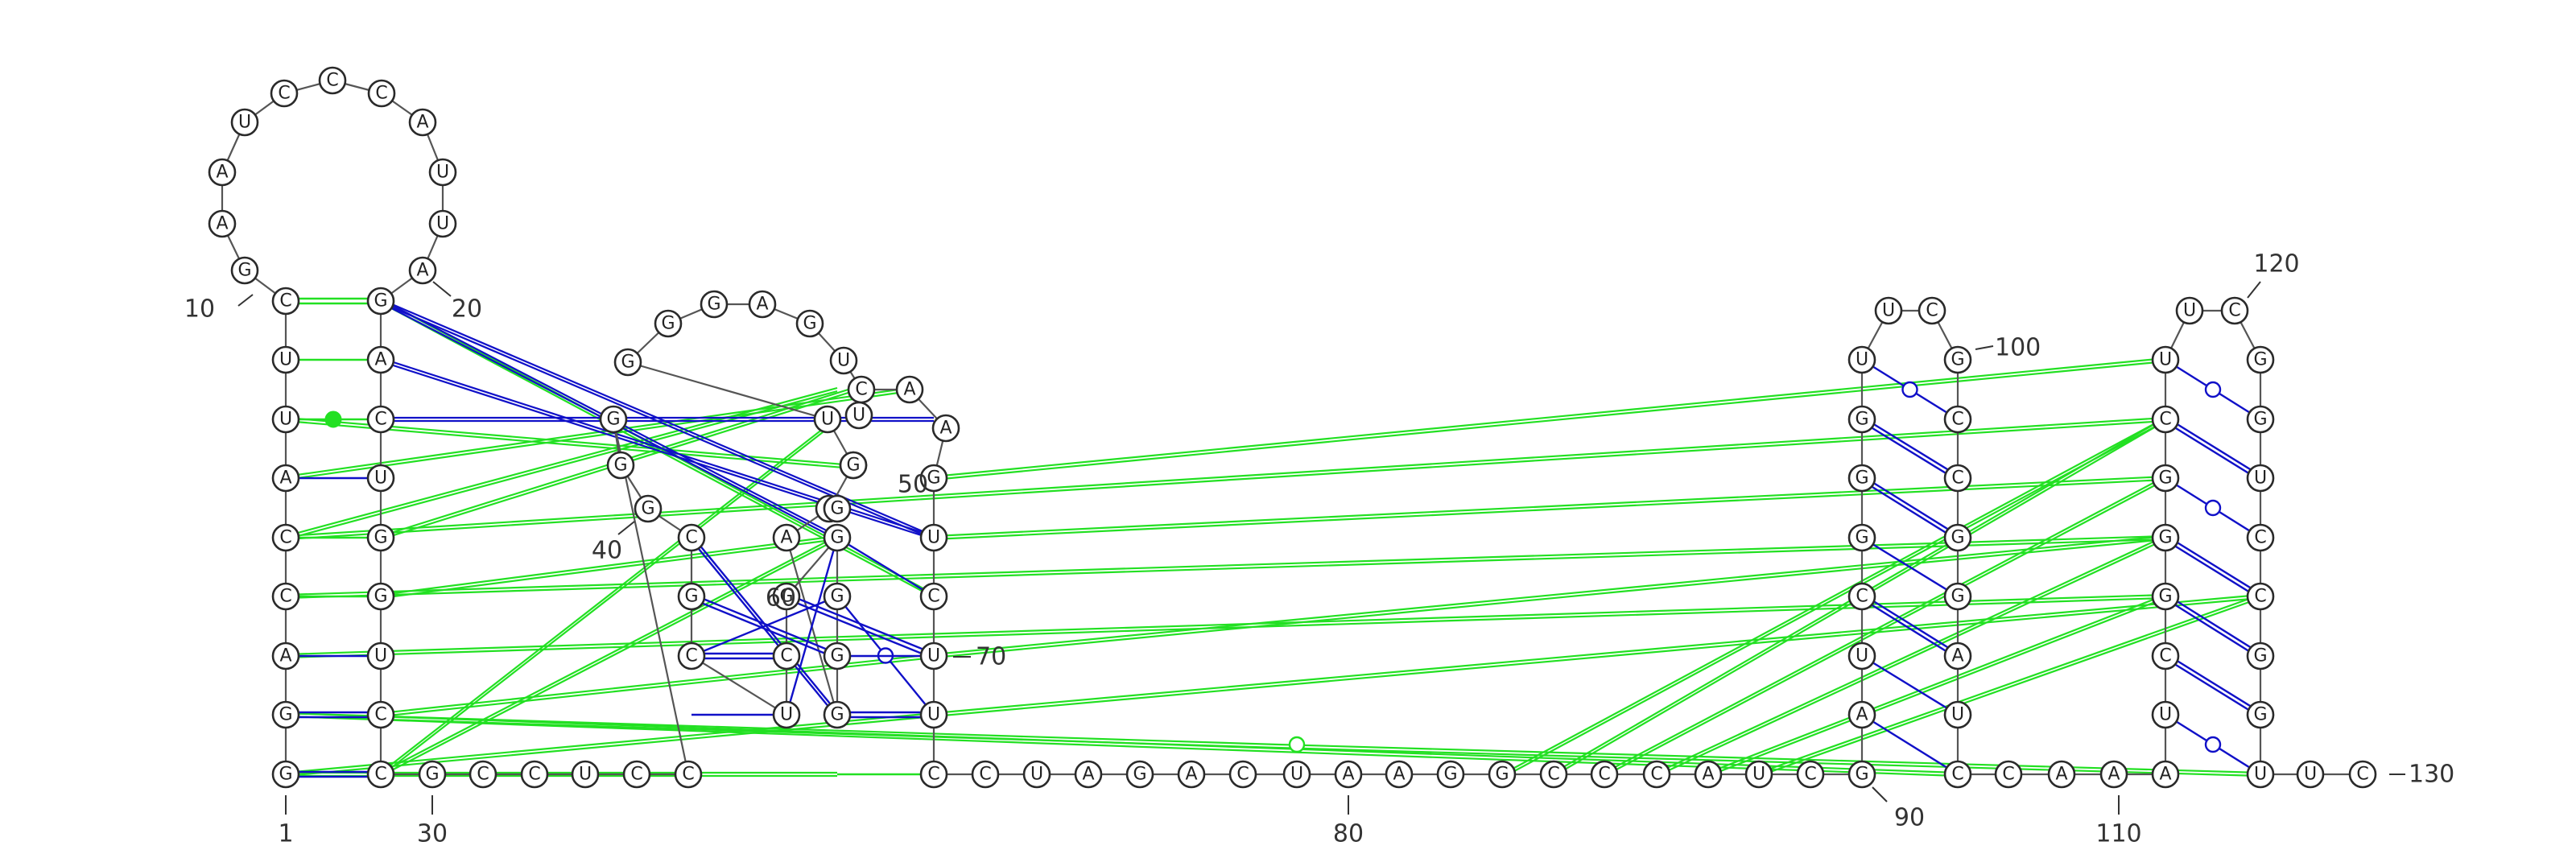 This screenshot has height=854, width=2576. I want to click on nucleotide-124: U, so click(2310, 774).